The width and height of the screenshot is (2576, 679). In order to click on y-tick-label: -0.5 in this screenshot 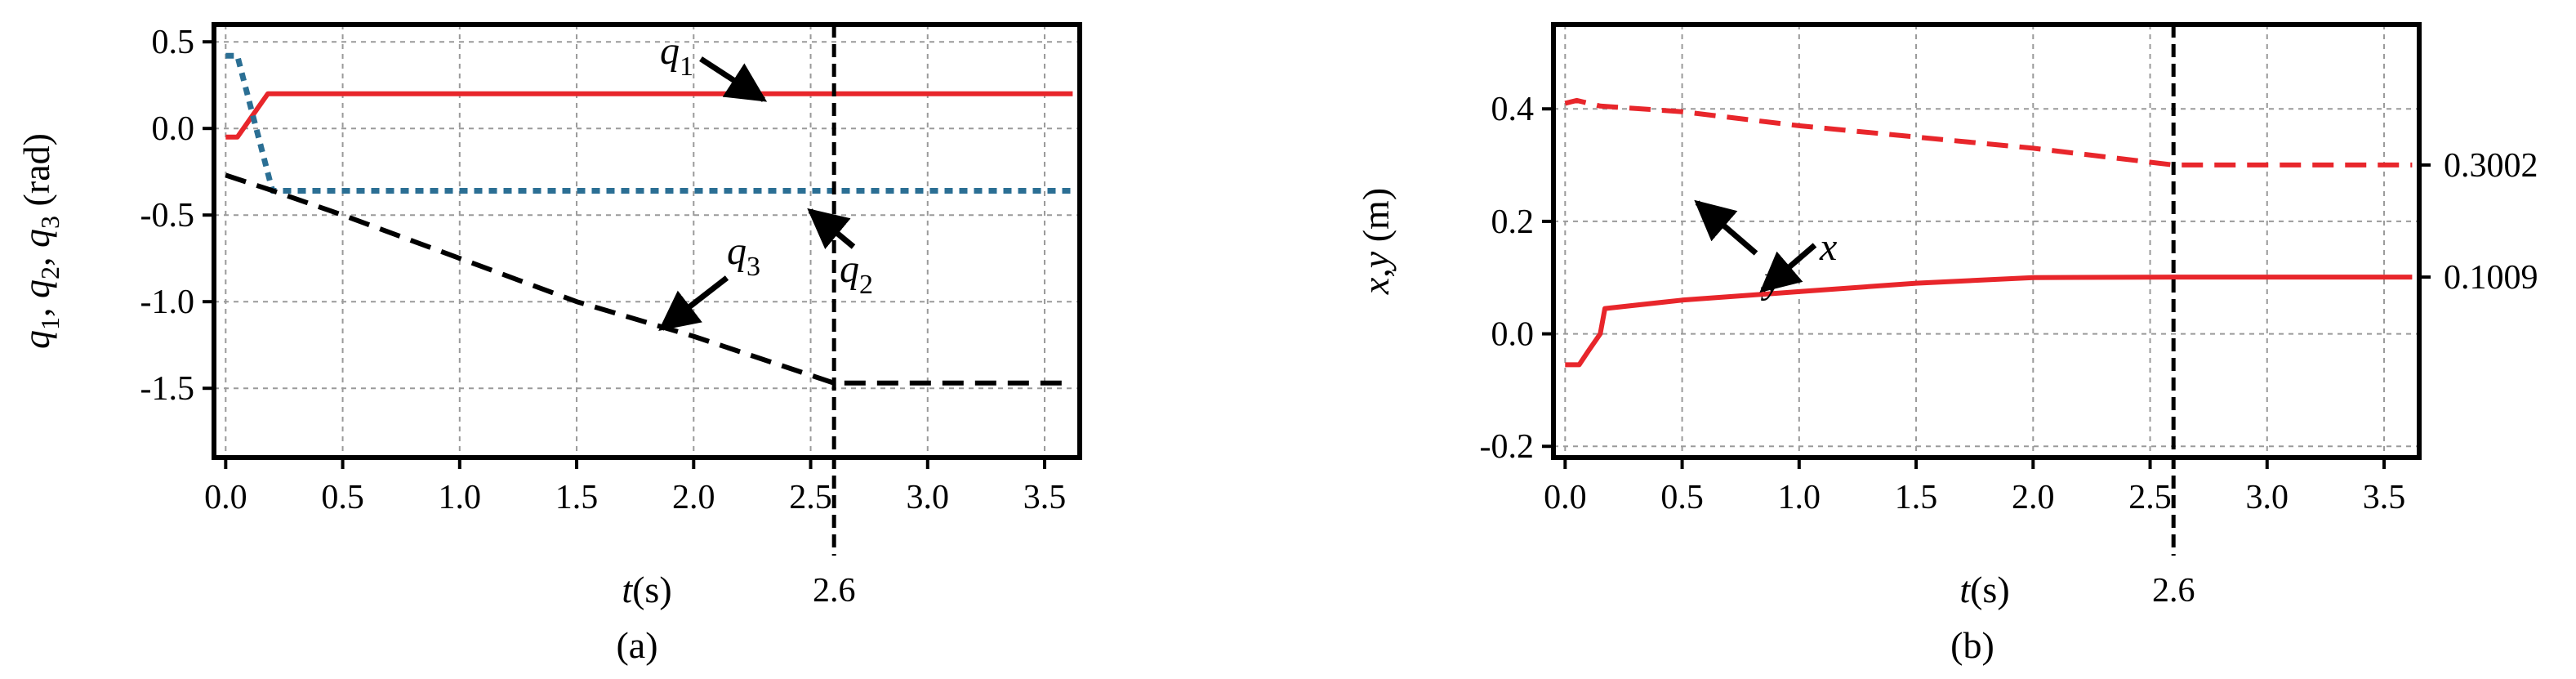, I will do `click(167, 216)`.